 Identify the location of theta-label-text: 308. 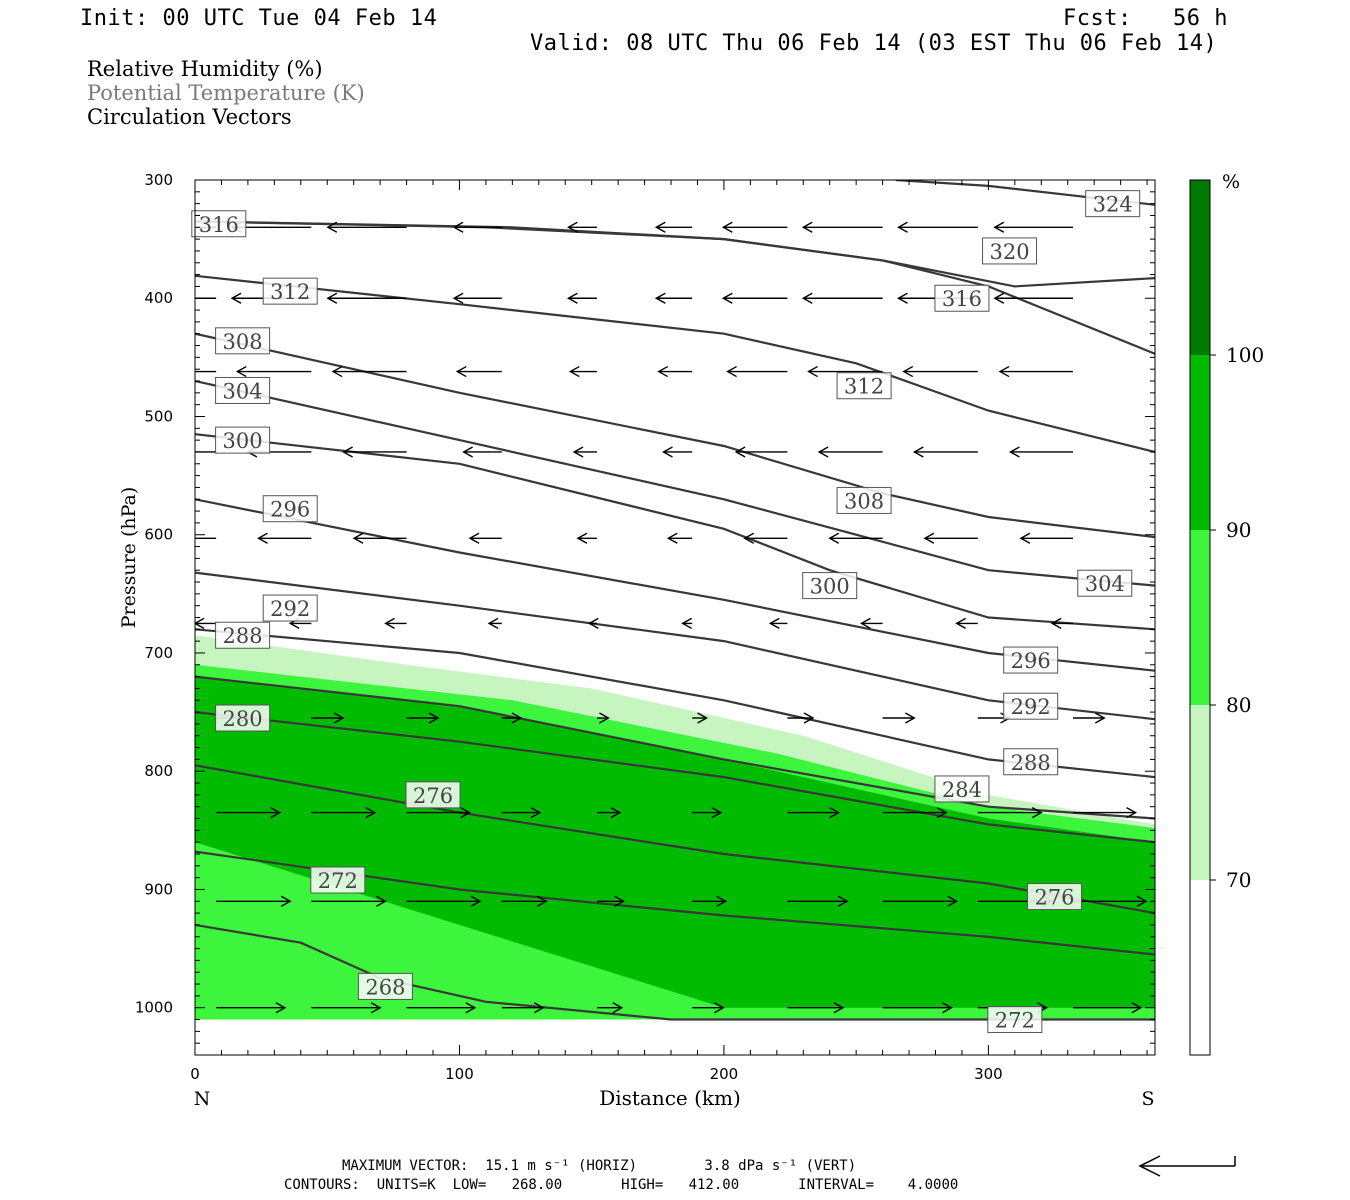
(243, 342).